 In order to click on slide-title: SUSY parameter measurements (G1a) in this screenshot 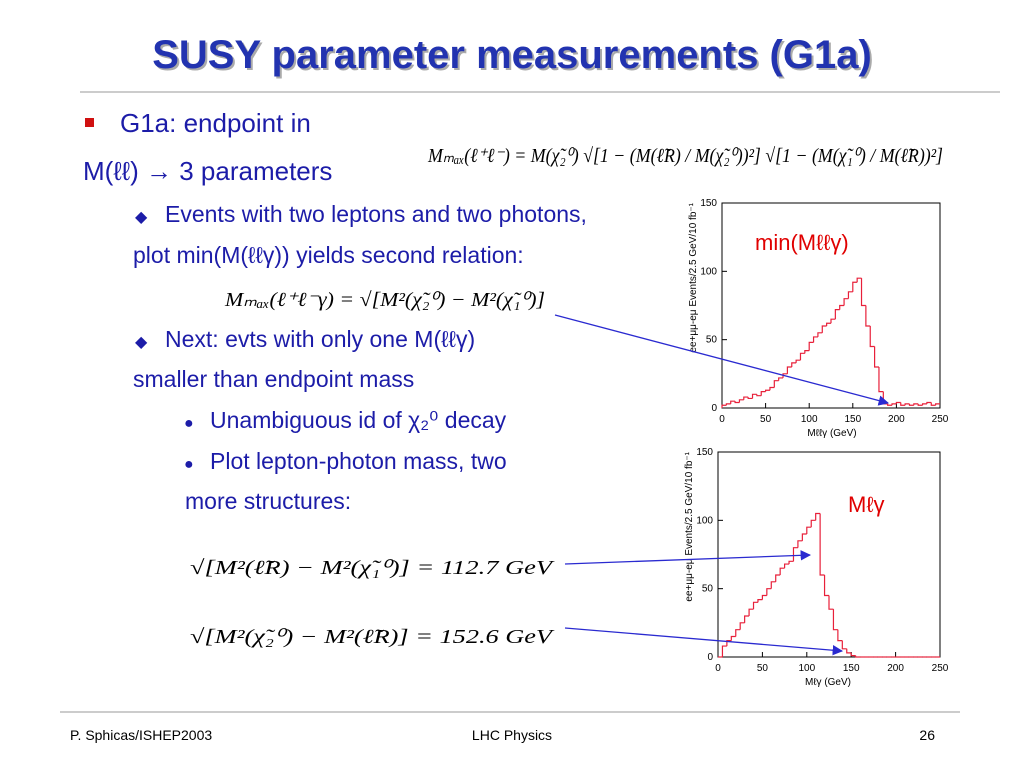, I will do `click(512, 55)`.